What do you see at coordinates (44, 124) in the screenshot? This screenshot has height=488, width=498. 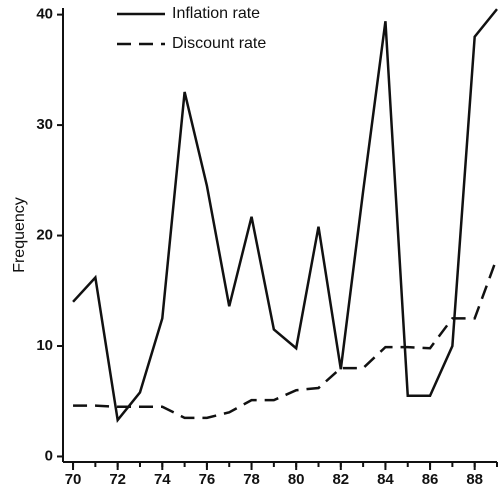 I see `y-tick-label: 30` at bounding box center [44, 124].